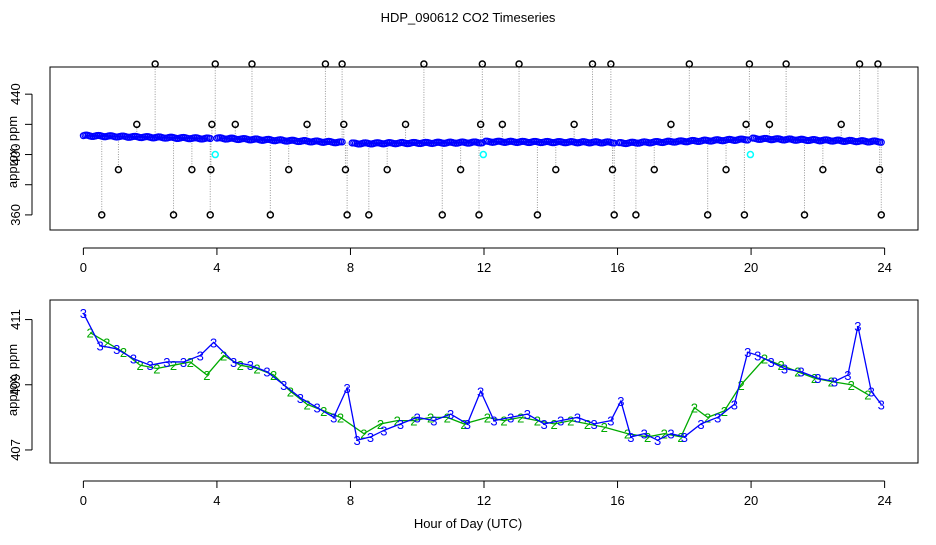 Image resolution: width=936 pixels, height=545 pixels. What do you see at coordinates (468, 17) in the screenshot?
I see `figure-title: HDP_090612 CO2 Timeseries` at bounding box center [468, 17].